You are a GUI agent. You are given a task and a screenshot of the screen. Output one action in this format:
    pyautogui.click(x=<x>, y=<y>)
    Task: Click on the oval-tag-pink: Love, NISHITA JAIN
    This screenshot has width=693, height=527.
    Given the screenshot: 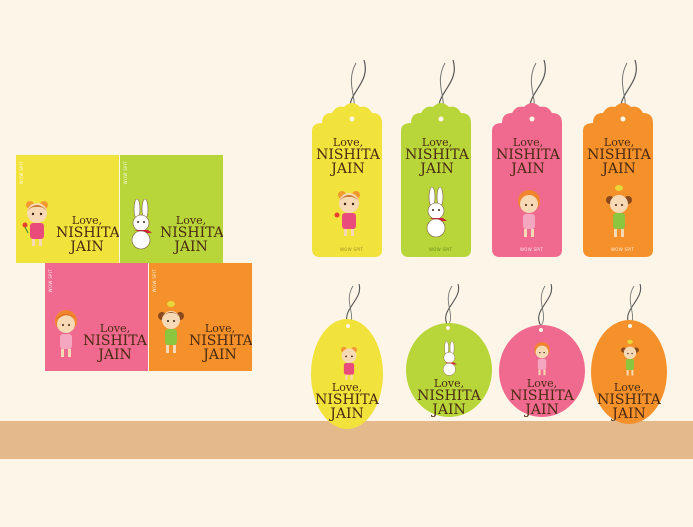 What is the action you would take?
    pyautogui.click(x=542, y=357)
    